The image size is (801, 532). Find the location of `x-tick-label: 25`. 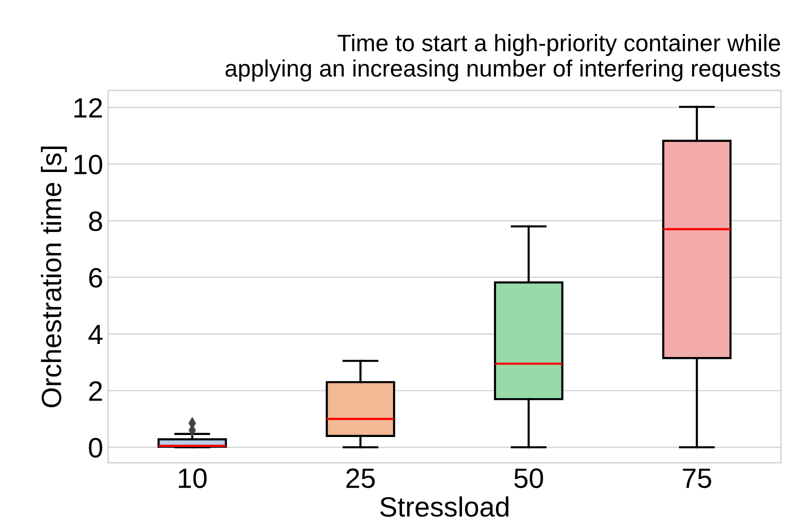

x-tick-label: 25 is located at coordinates (360, 478).